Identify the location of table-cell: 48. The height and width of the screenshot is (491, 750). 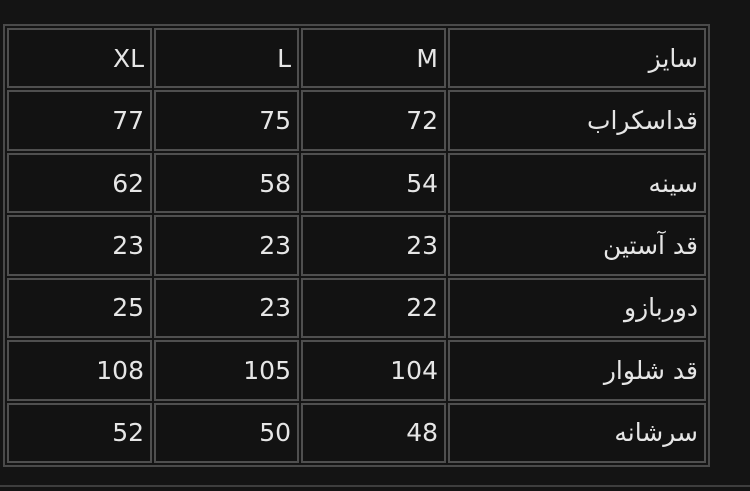
(373, 432).